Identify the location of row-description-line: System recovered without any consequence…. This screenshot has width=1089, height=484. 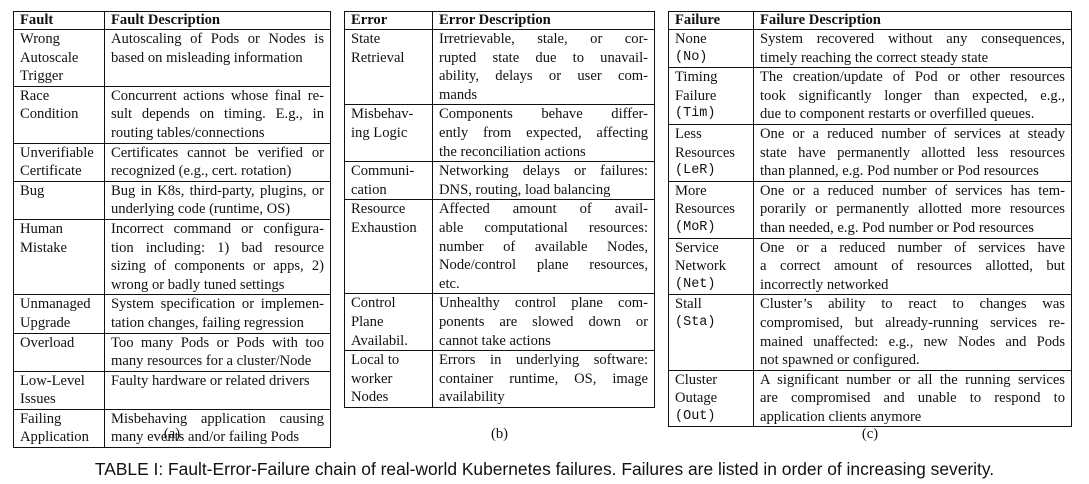
(912, 39).